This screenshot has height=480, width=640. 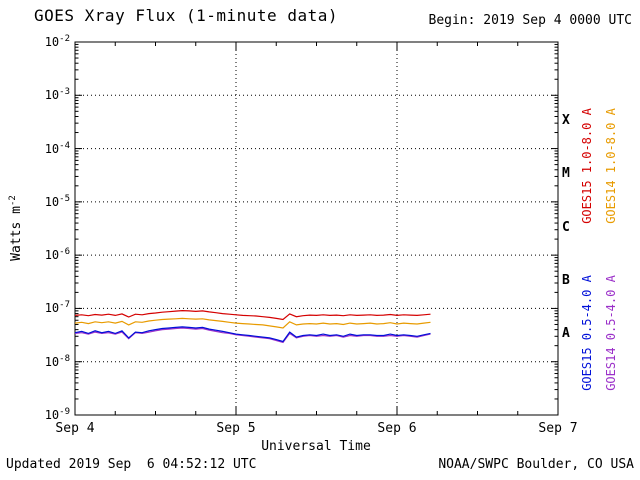 I want to click on y-tick-label: 10-2, so click(x=57, y=41).